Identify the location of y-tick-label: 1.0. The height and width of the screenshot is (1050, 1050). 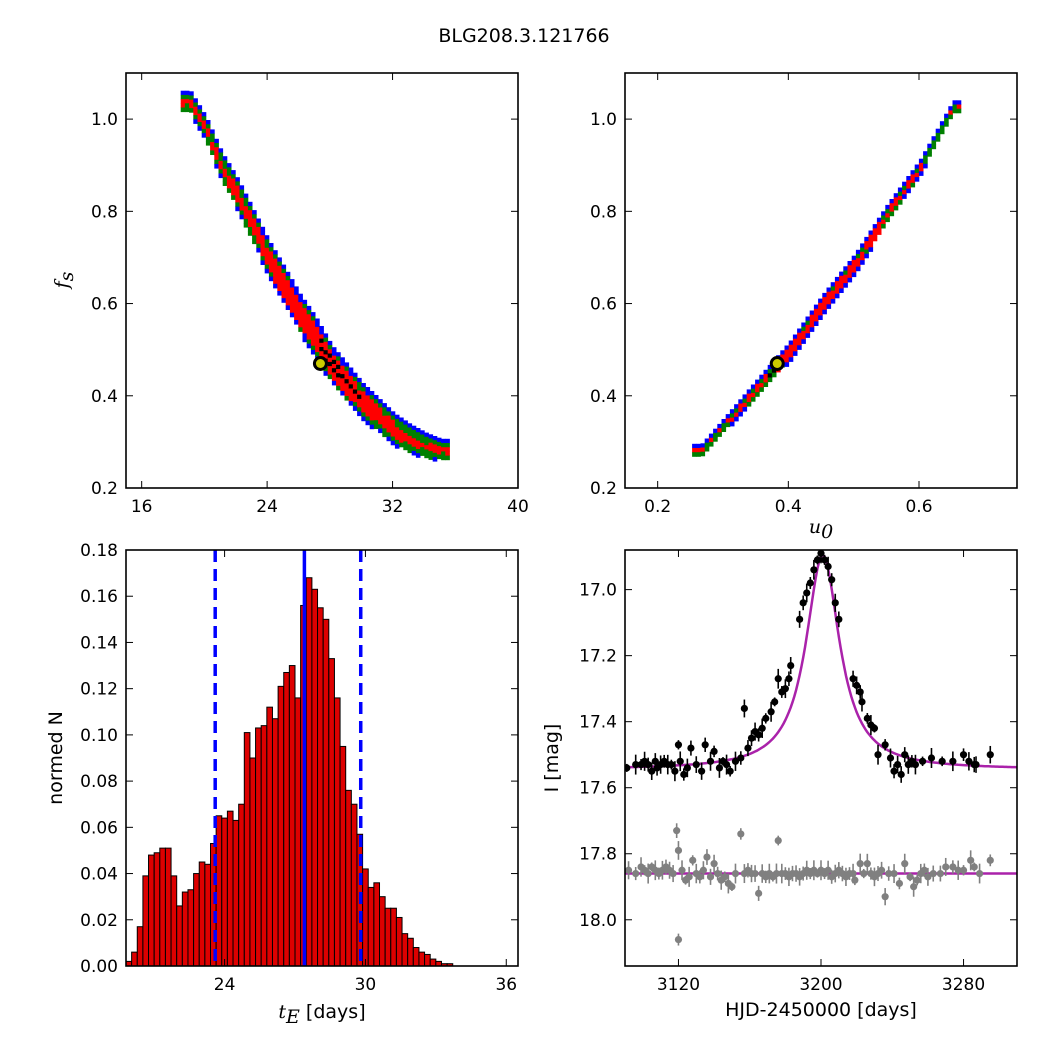
(603, 120).